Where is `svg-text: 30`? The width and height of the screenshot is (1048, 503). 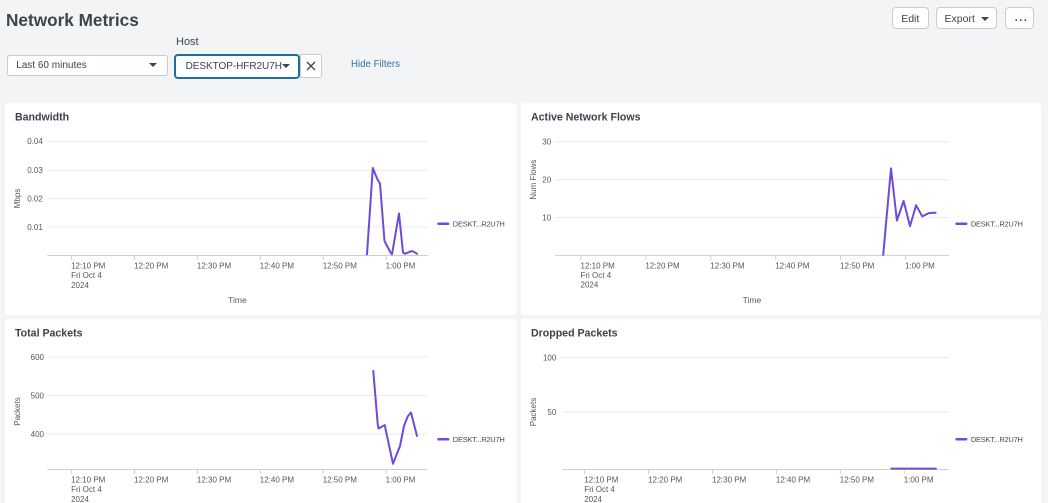 svg-text: 30 is located at coordinates (546, 142).